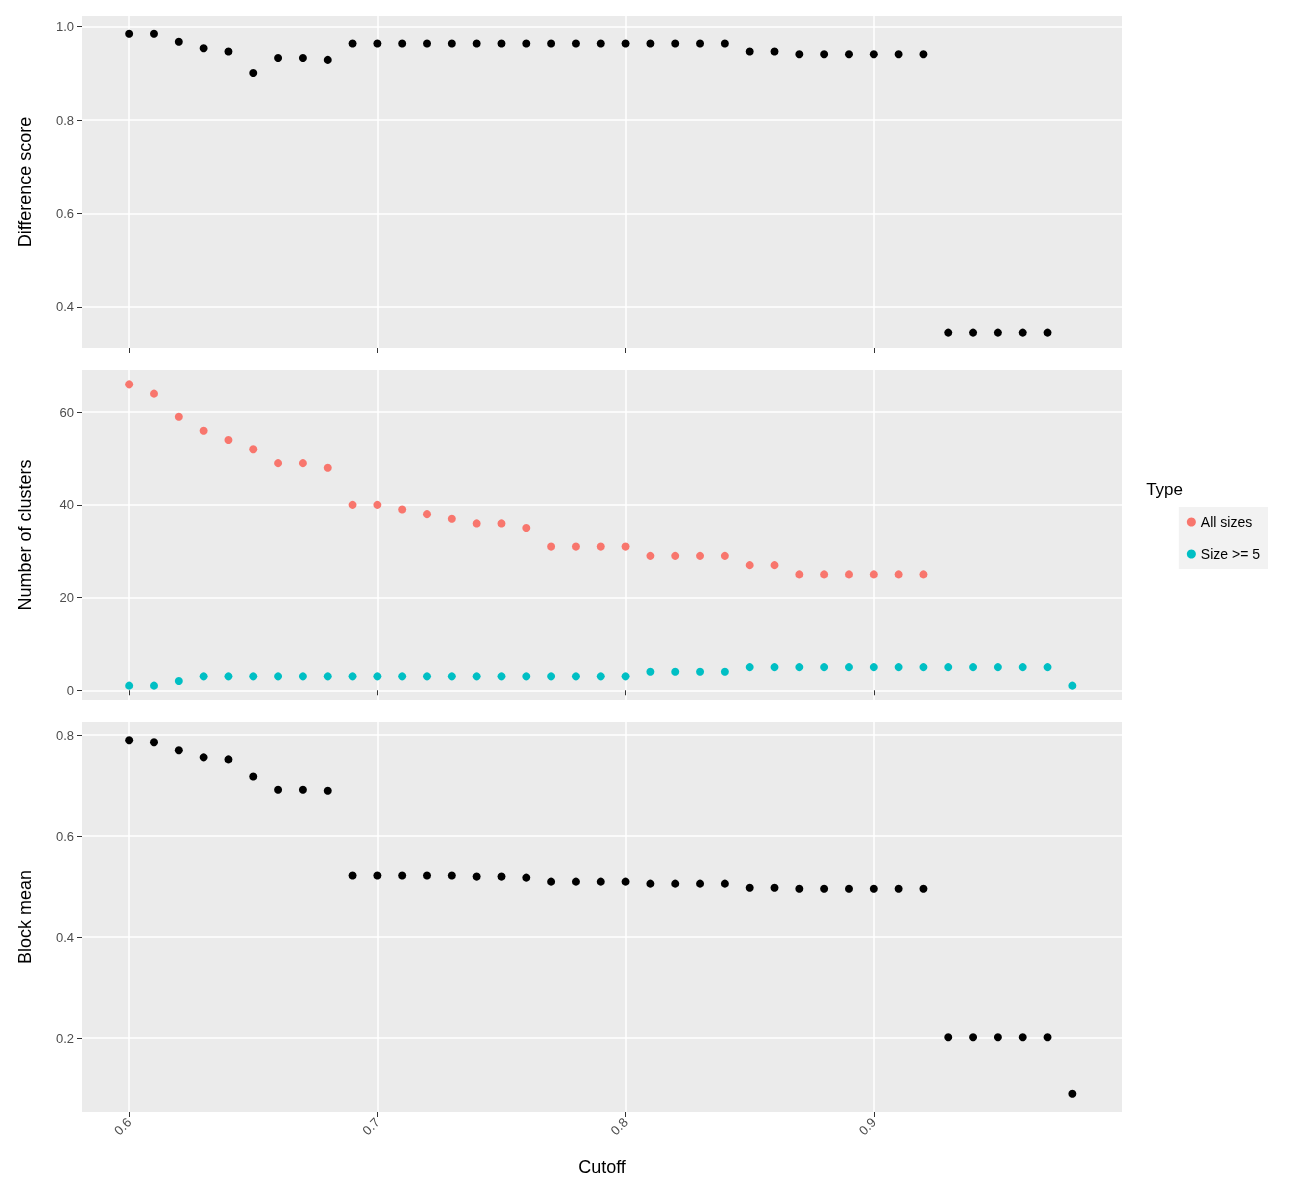 Image resolution: width=1300 pixels, height=1200 pixels. What do you see at coordinates (371, 1126) in the screenshot?
I see `x-tick-label: 0.7` at bounding box center [371, 1126].